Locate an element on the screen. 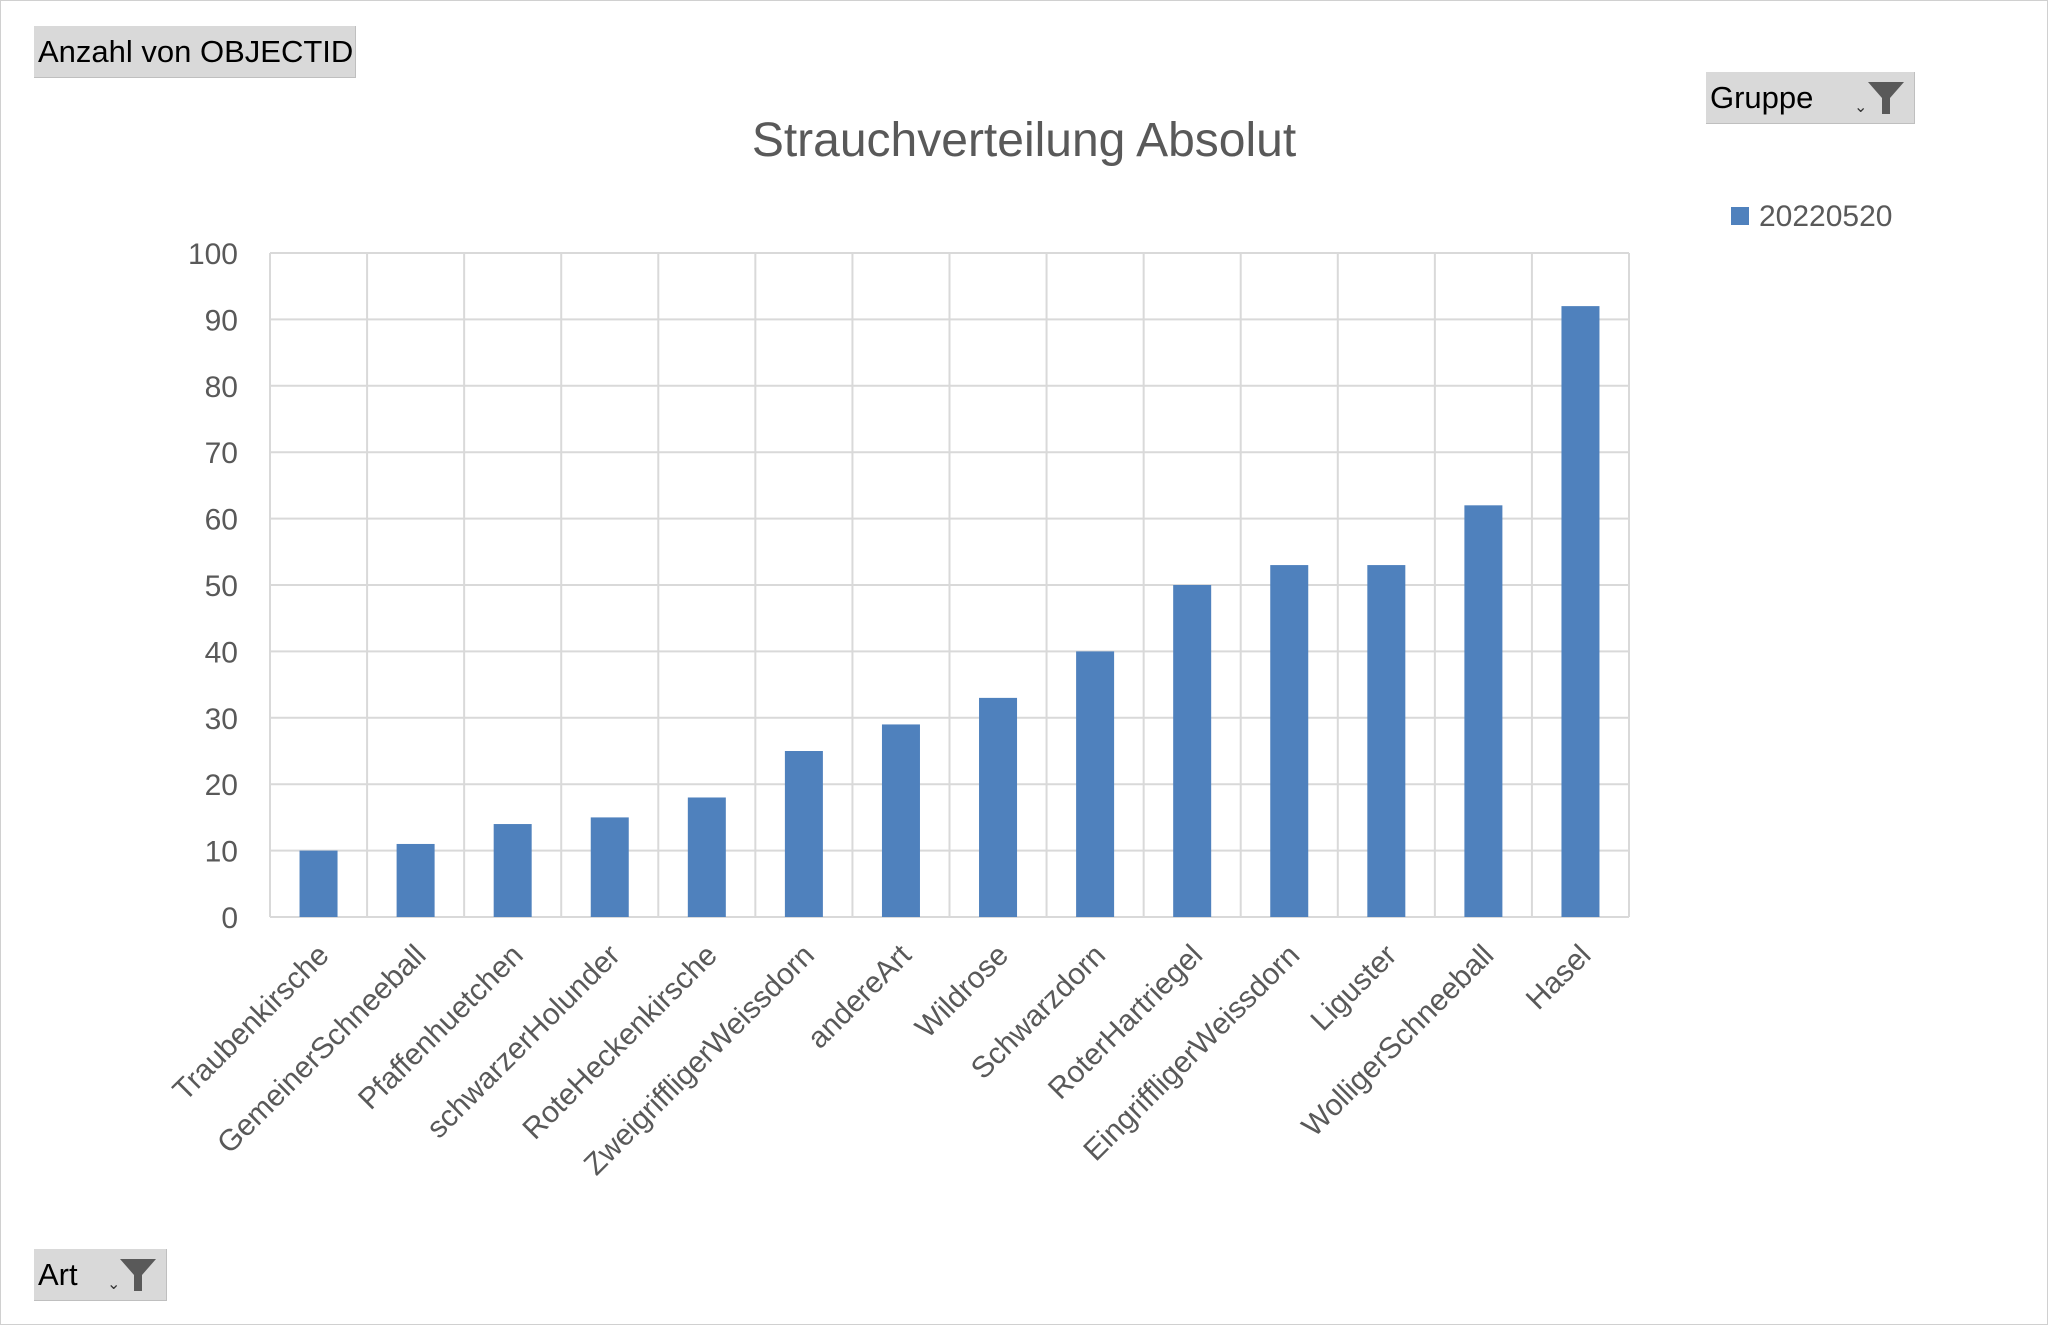 The width and height of the screenshot is (2048, 1325). bar-andereart is located at coordinates (900, 820).